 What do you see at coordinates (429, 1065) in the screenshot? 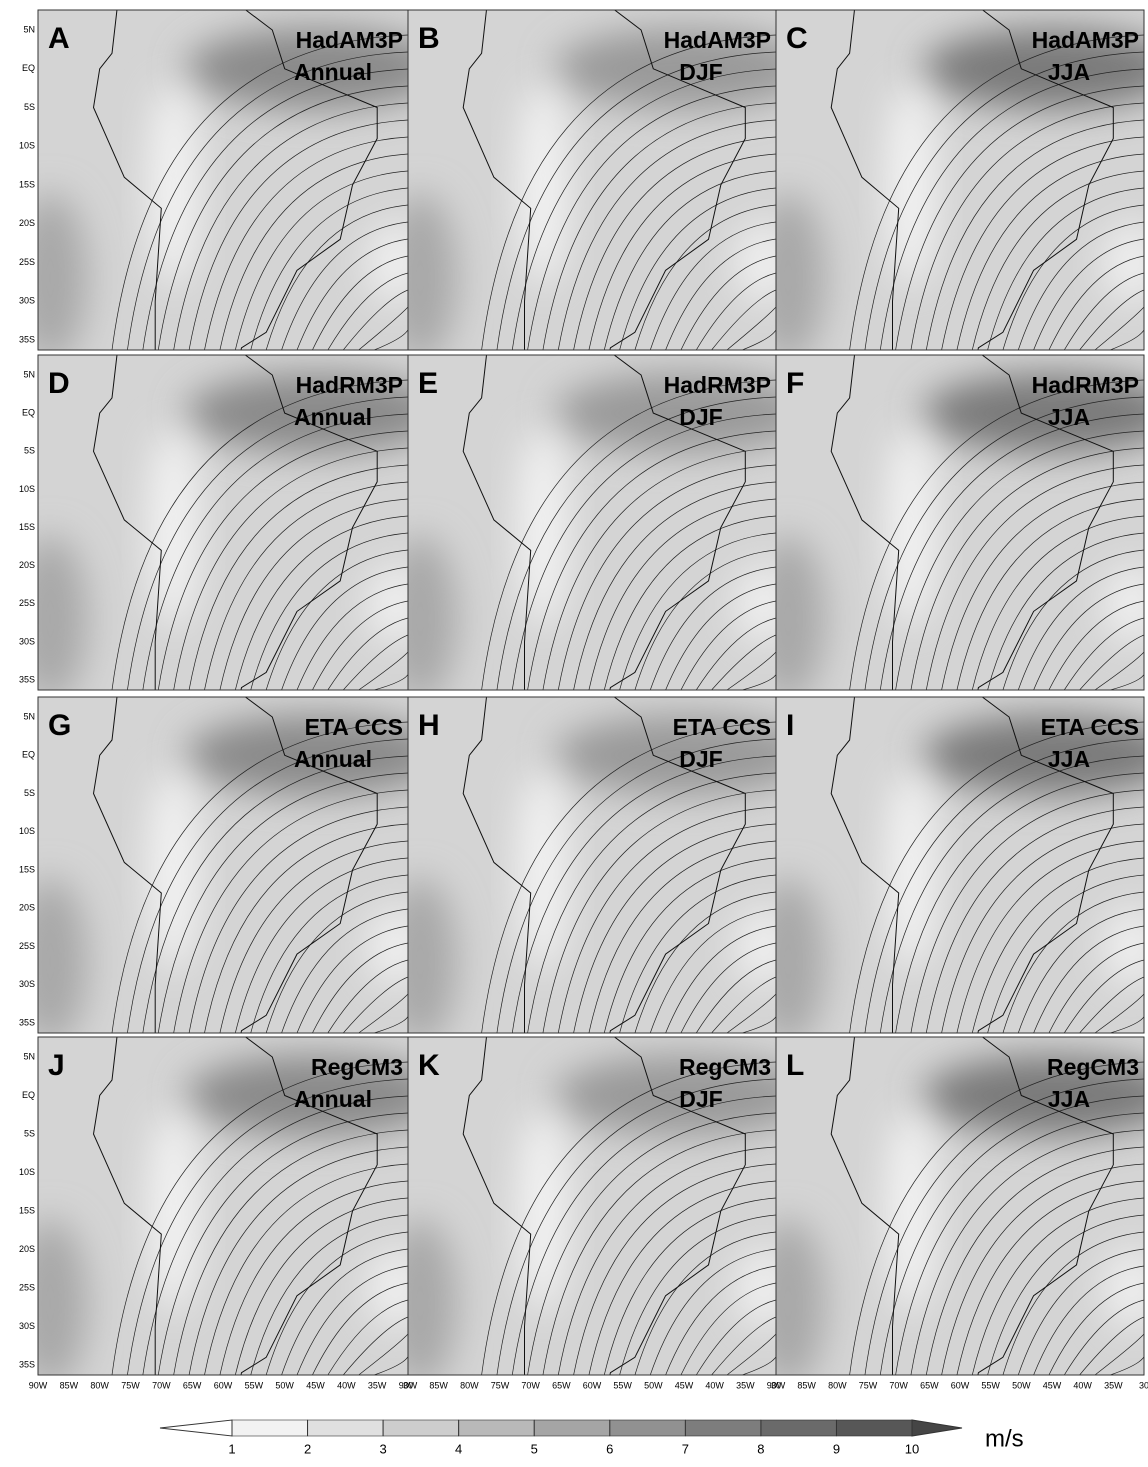
I see `panel-letter: K` at bounding box center [429, 1065].